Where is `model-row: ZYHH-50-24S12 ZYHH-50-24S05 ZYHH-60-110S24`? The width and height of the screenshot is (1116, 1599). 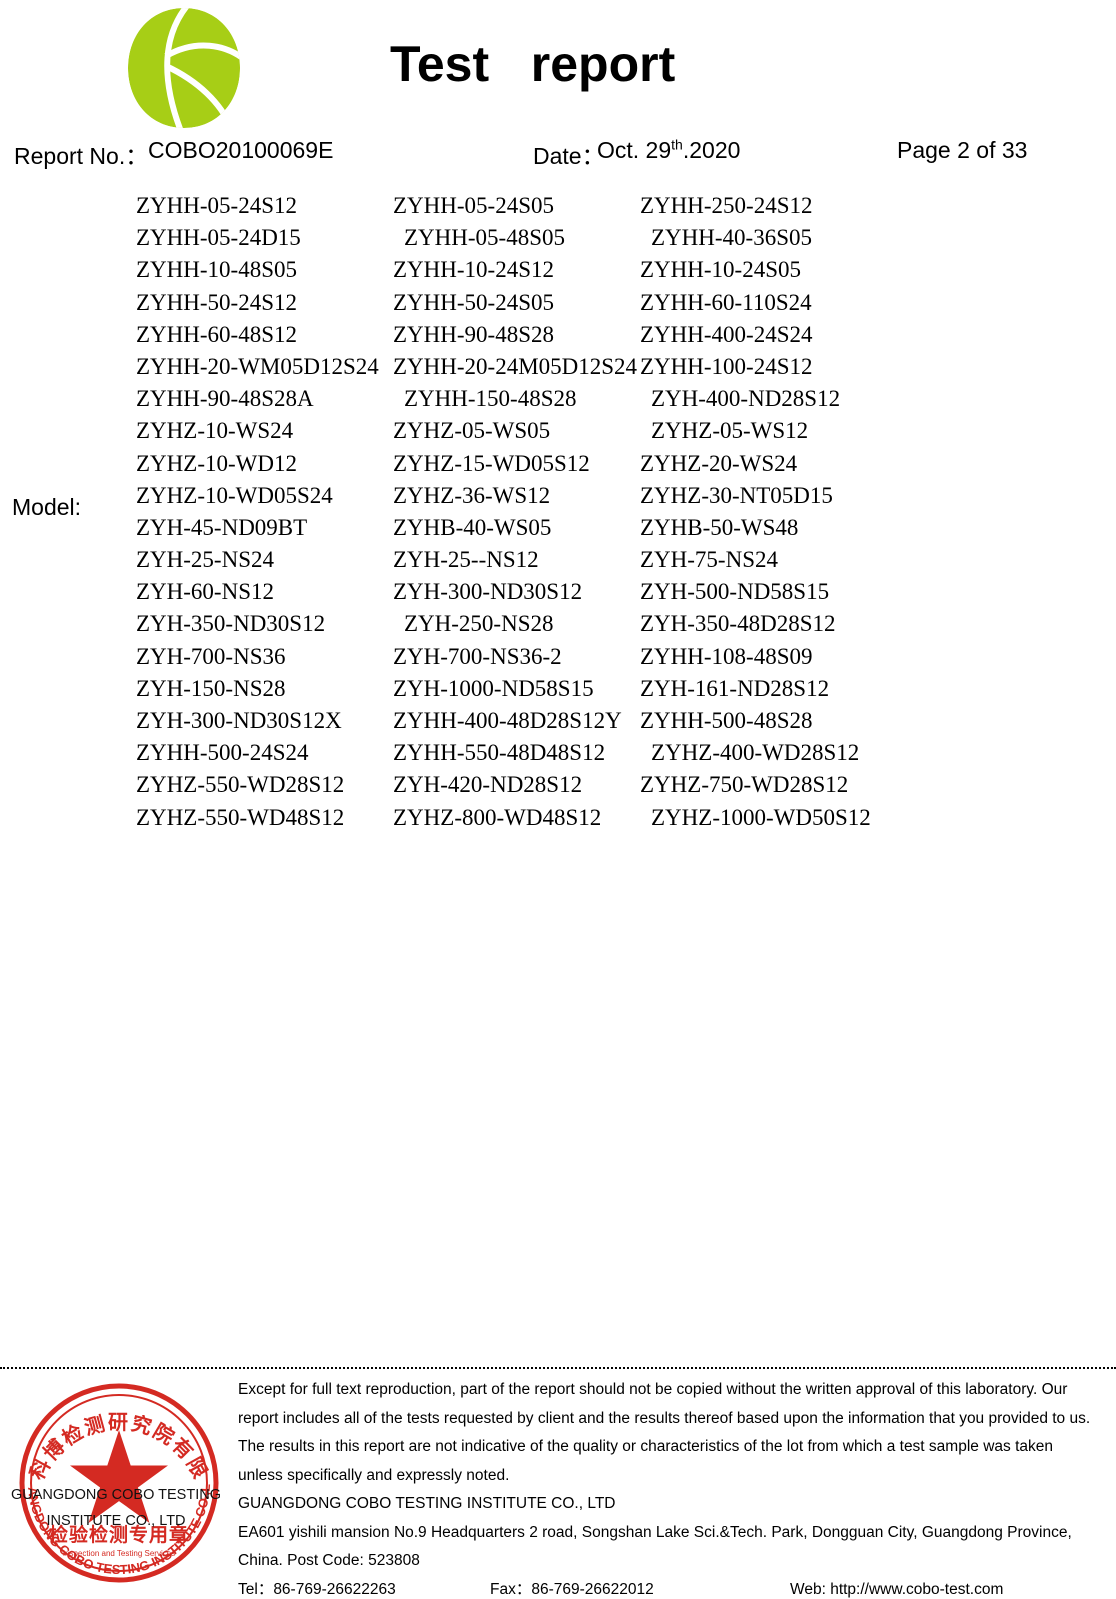 model-row: ZYHH-50-24S12 ZYHH-50-24S05 ZYHH-60-110S24 is located at coordinates (500, 303).